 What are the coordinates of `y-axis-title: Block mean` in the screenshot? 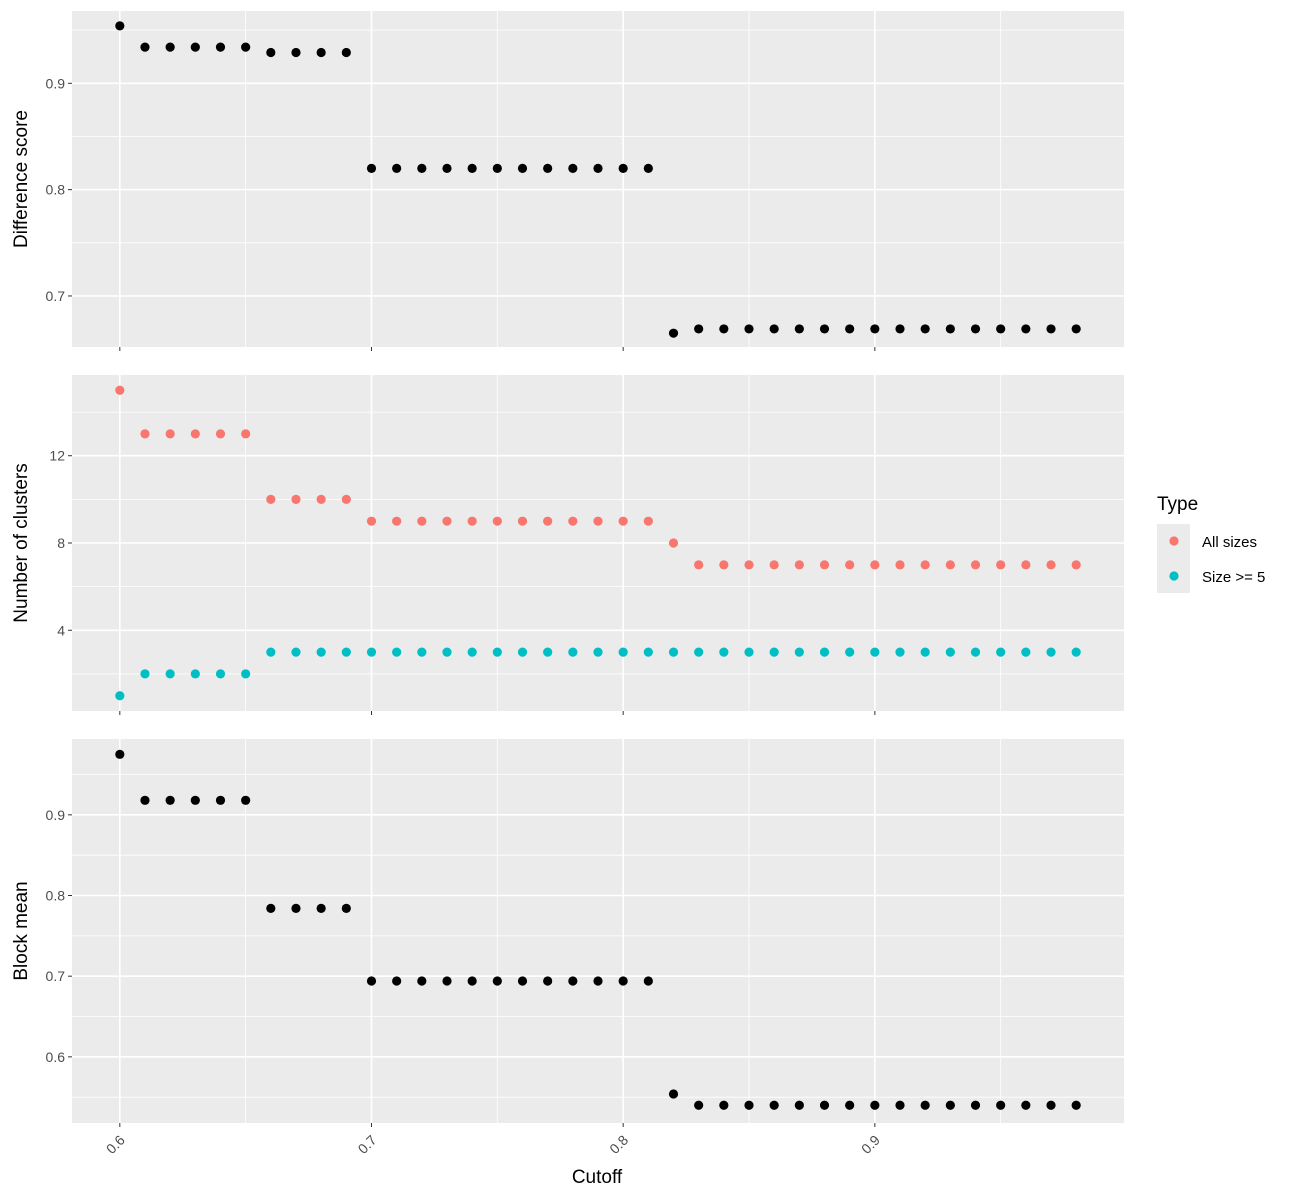 It's located at (21, 930).